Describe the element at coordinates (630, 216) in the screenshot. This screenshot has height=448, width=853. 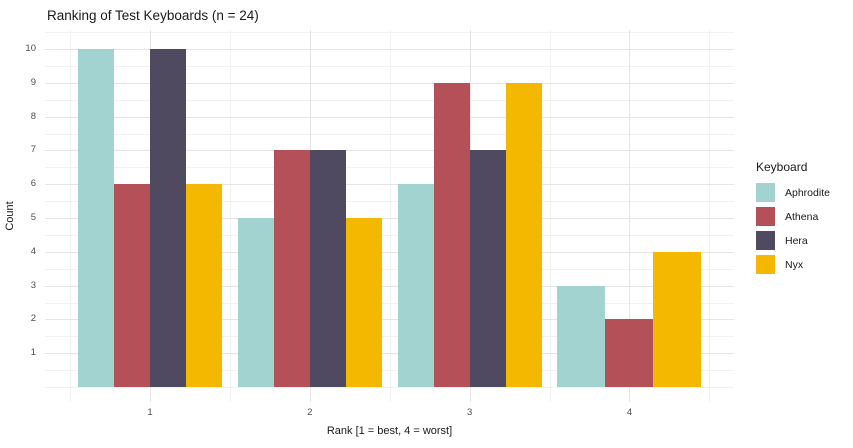
I see `gridline-v-major` at that location.